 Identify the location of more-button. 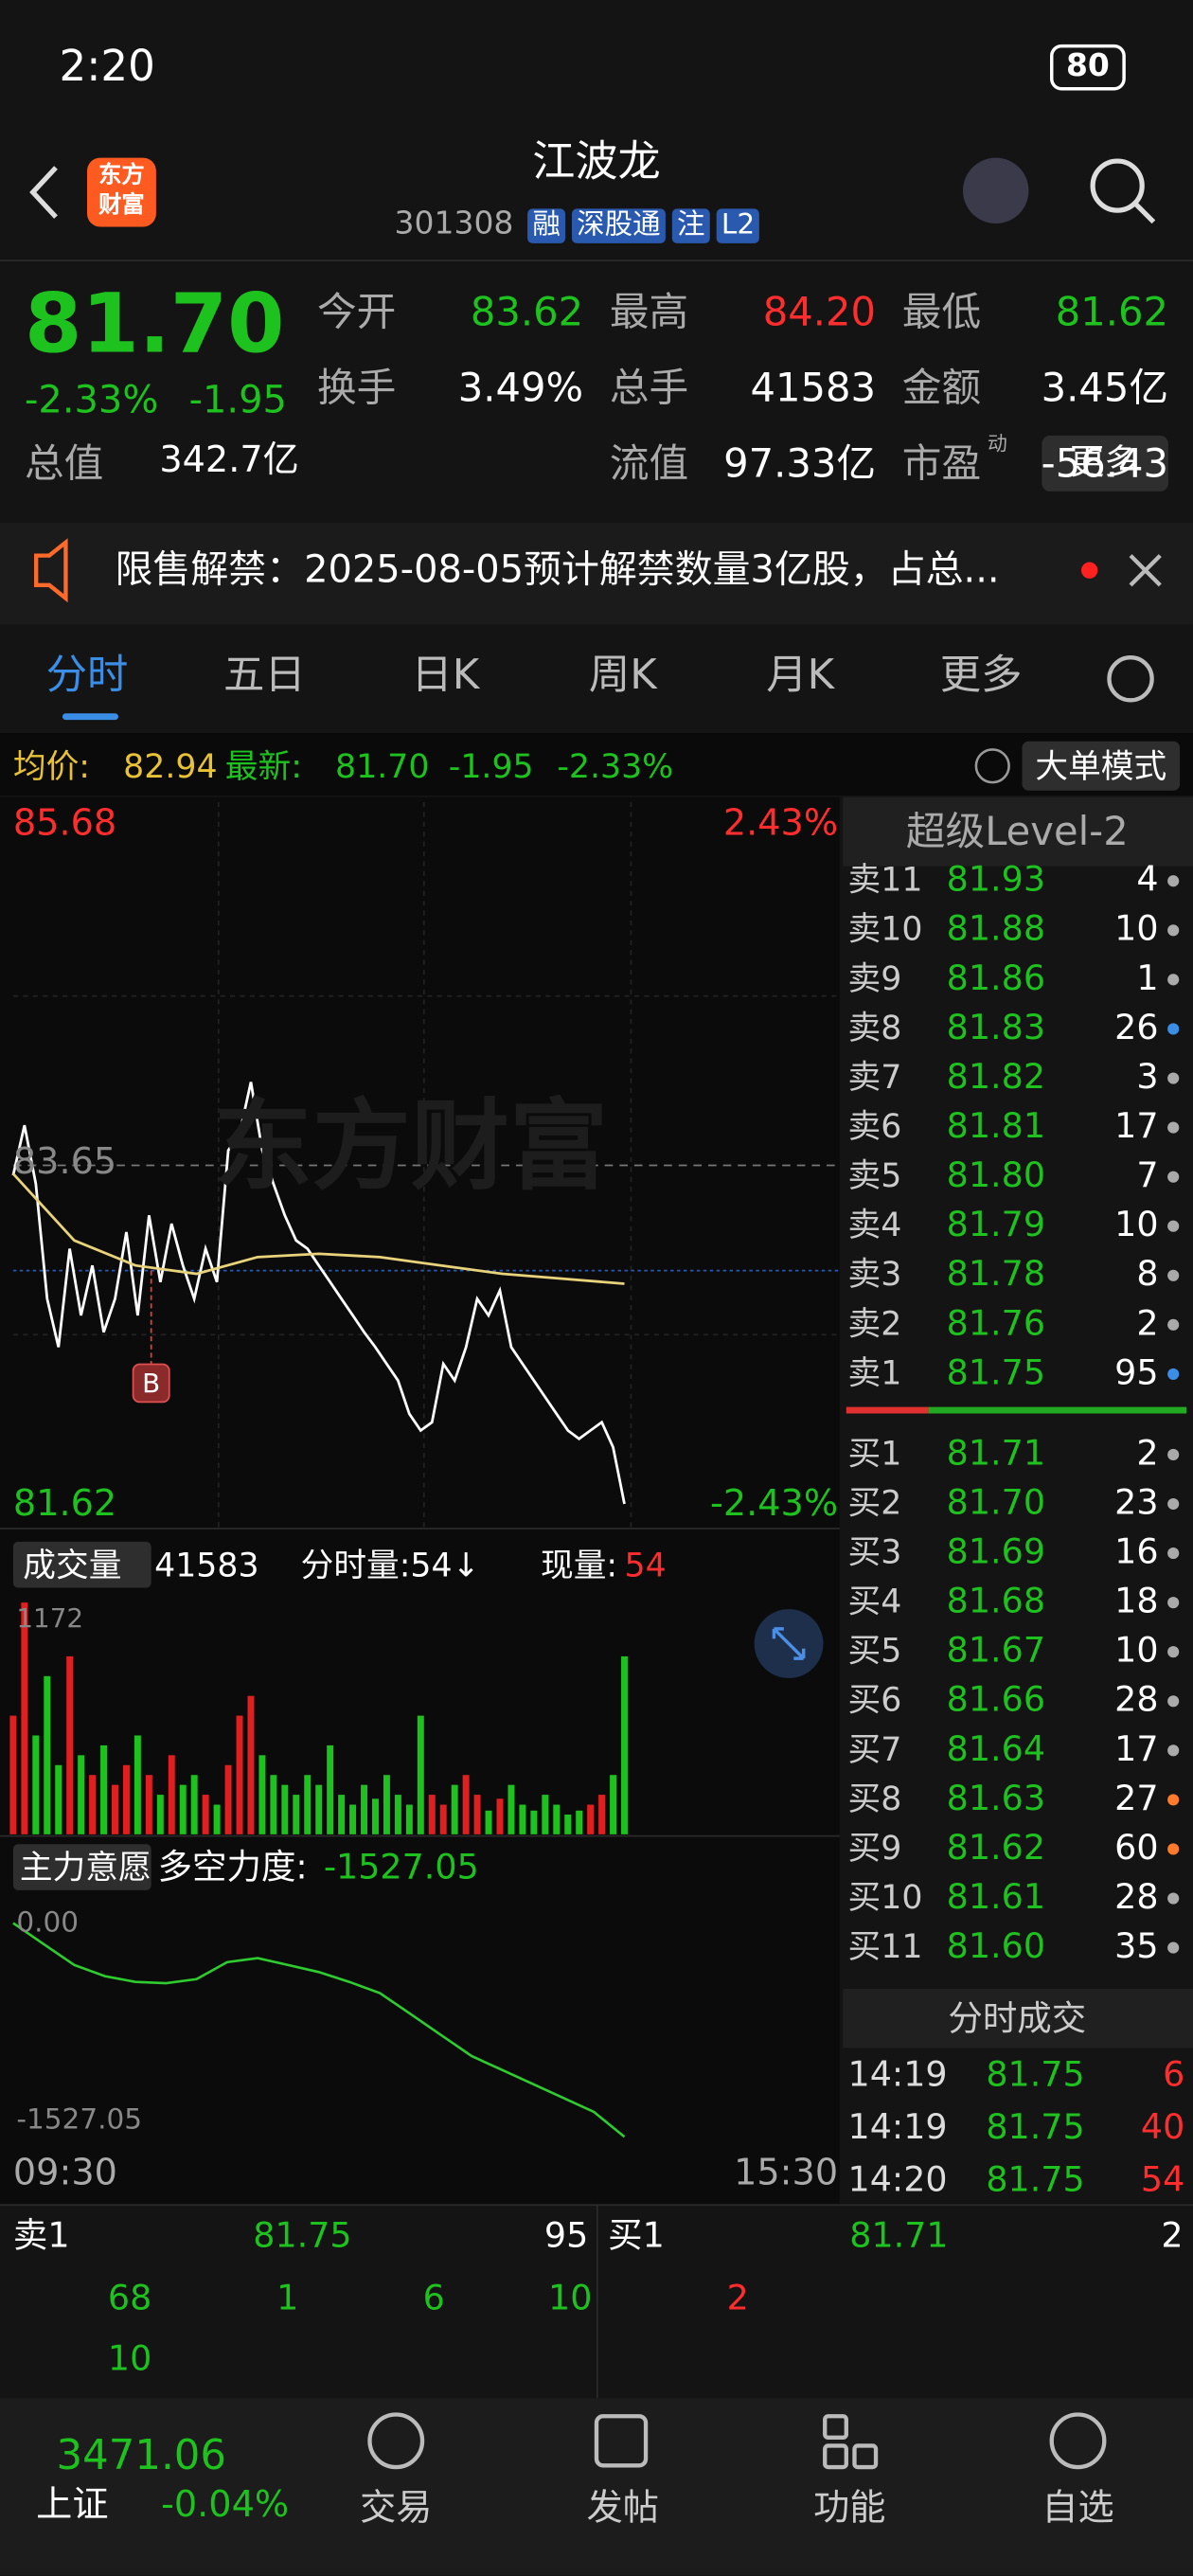
(1105, 463).